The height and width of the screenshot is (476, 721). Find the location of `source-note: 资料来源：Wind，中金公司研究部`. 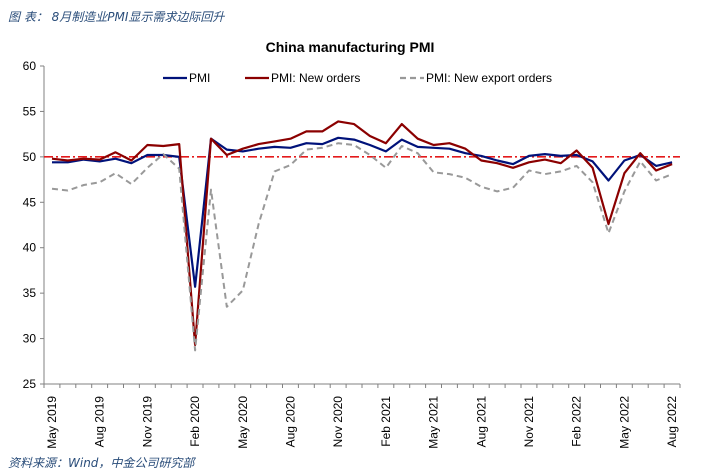

source-note: 资料来源：Wind，中金公司研究部 is located at coordinates (101, 463).